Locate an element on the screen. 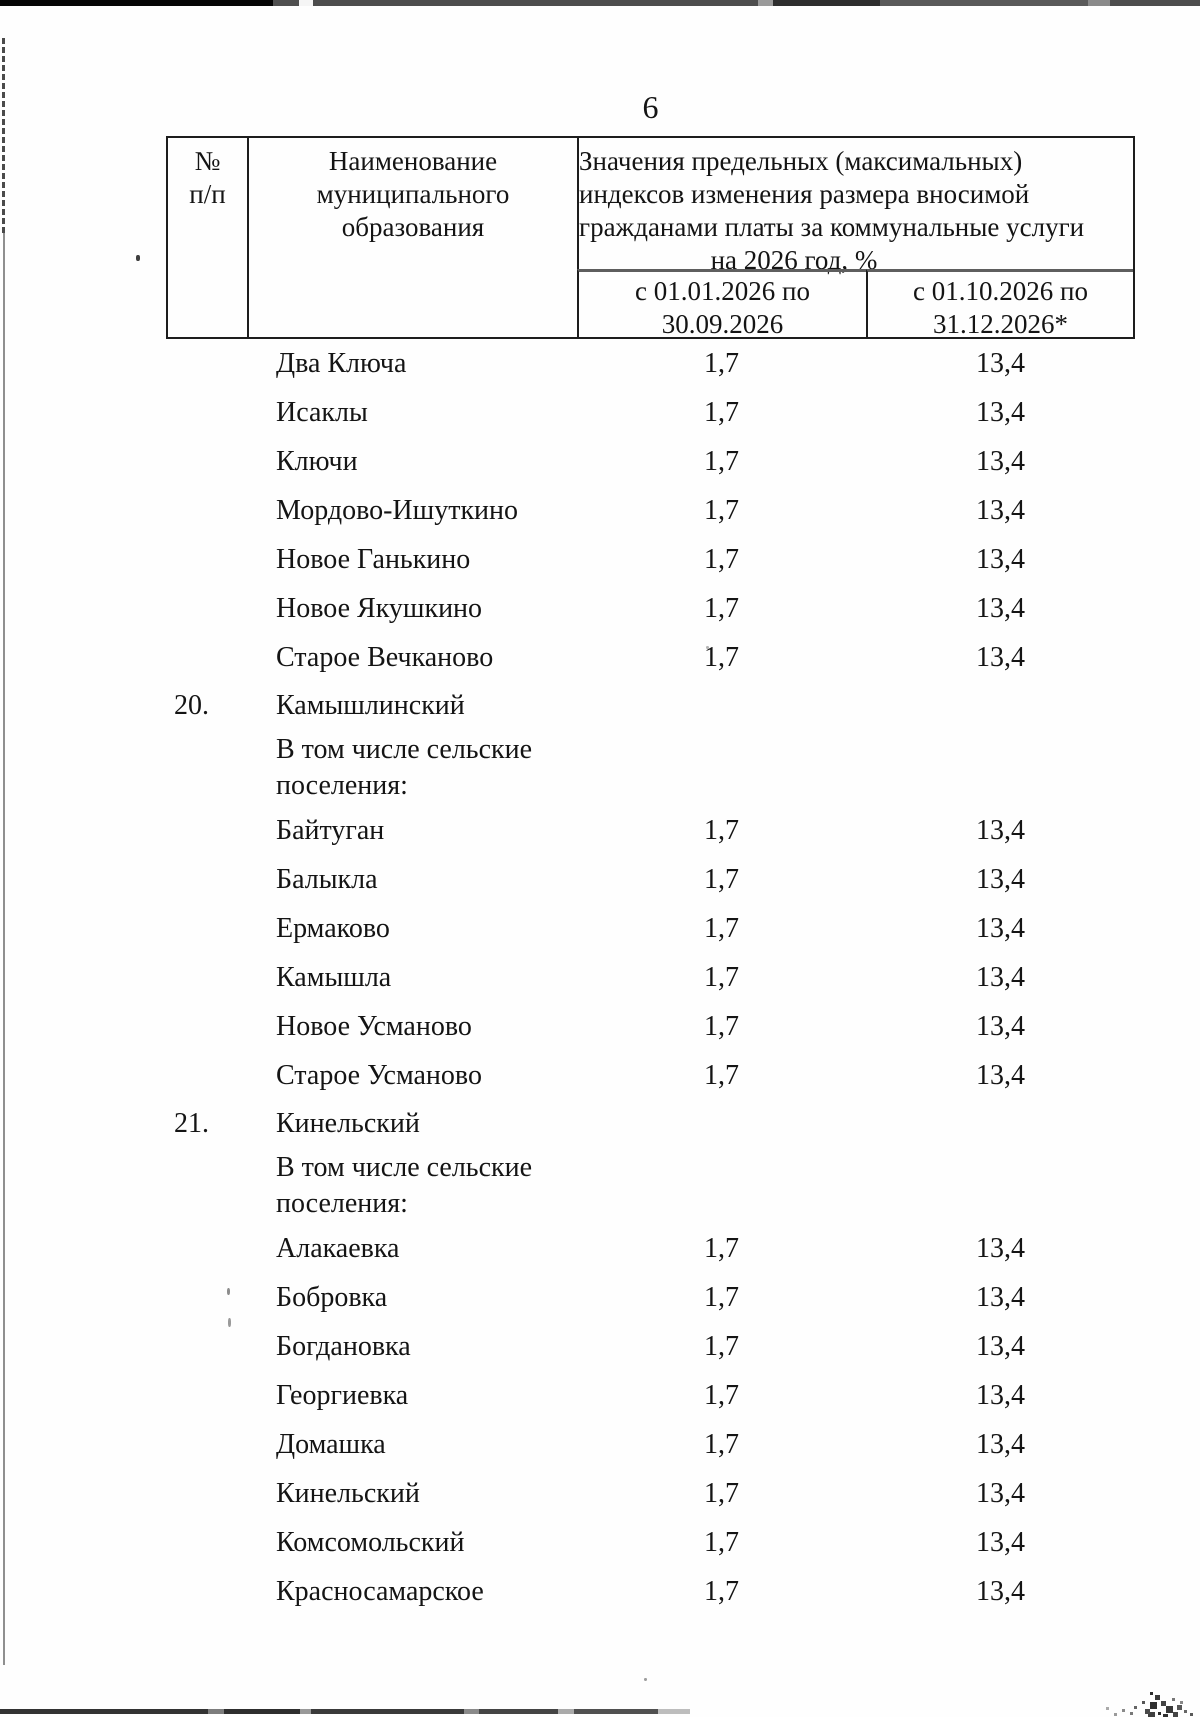 This screenshot has width=1200, height=1717. municipality-name: Исаклы is located at coordinates (322, 412).